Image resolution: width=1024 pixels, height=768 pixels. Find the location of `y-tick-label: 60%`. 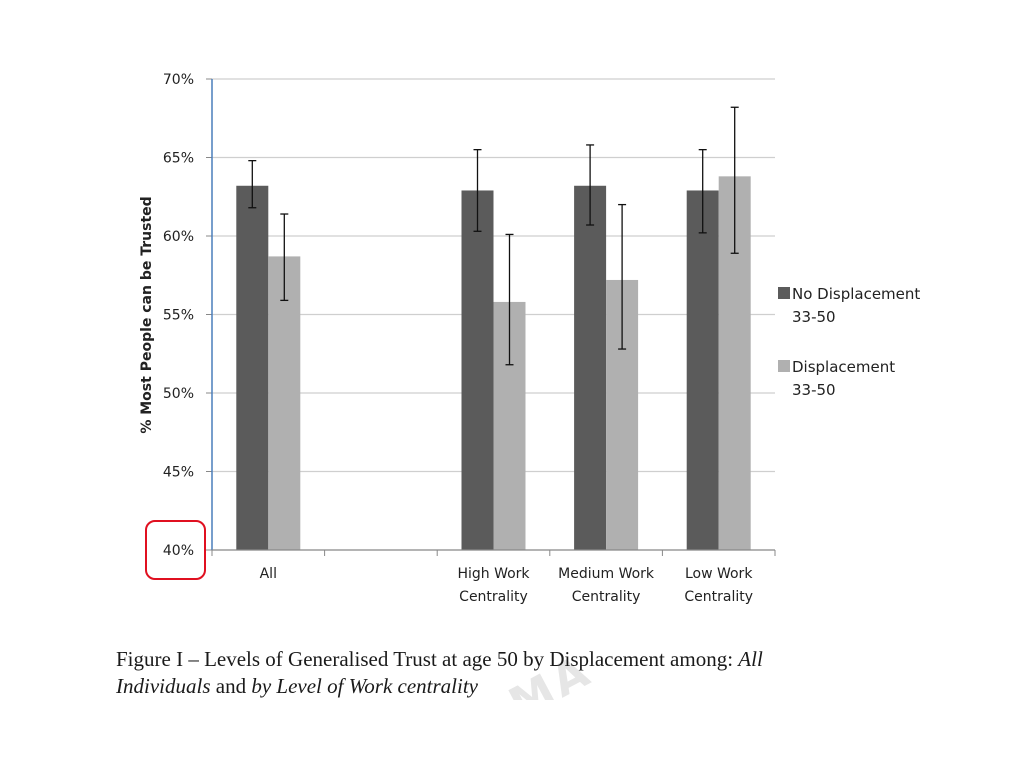

y-tick-label: 60% is located at coordinates (178, 237).